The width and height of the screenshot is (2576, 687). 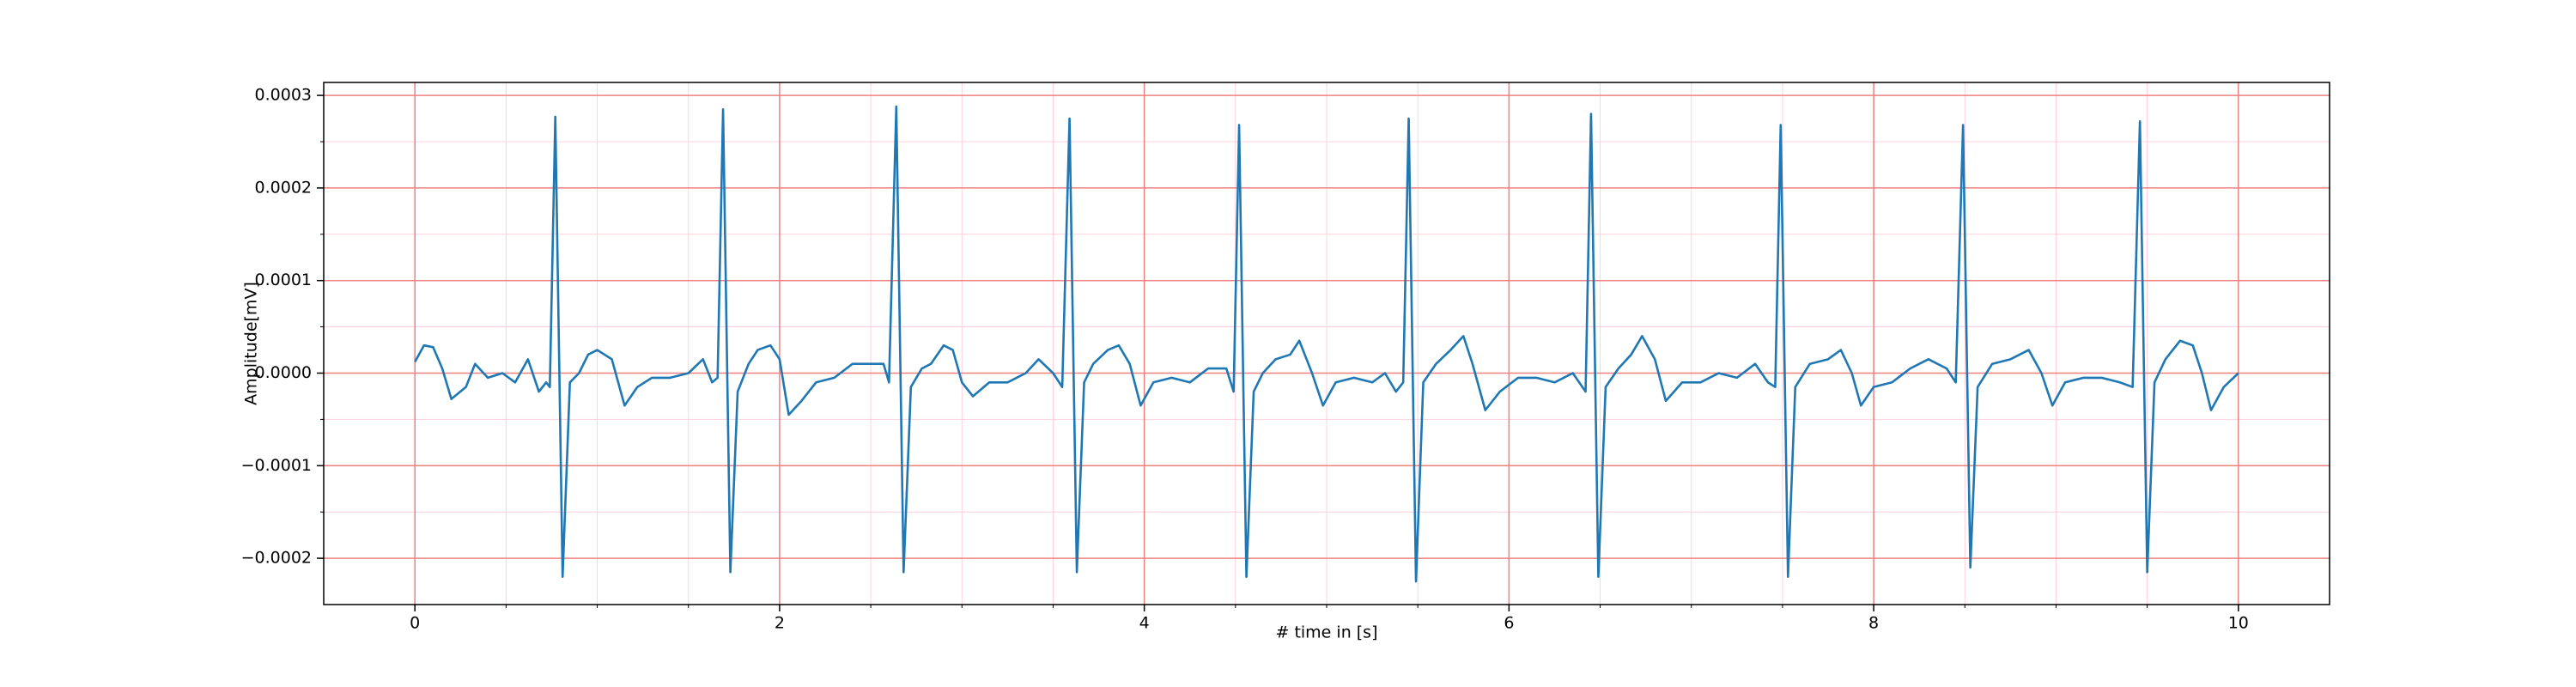 What do you see at coordinates (1326, 632) in the screenshot?
I see `x-axis-label: # time in [s]` at bounding box center [1326, 632].